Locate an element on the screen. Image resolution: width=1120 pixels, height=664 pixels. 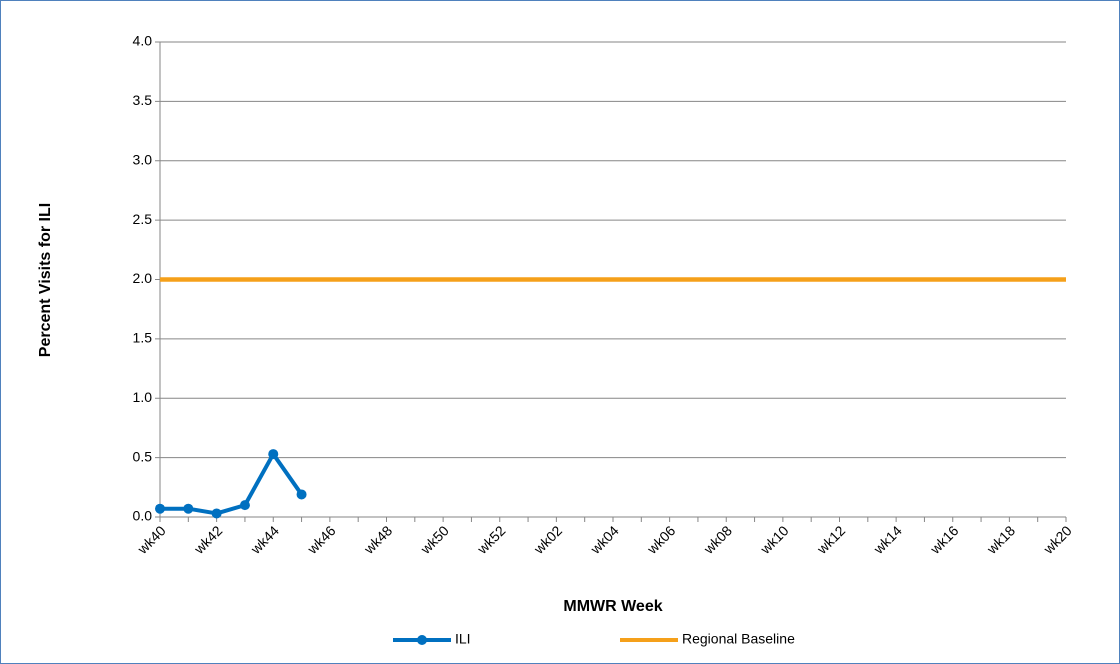
y-tick-label: 4.0 is located at coordinates (143, 41).